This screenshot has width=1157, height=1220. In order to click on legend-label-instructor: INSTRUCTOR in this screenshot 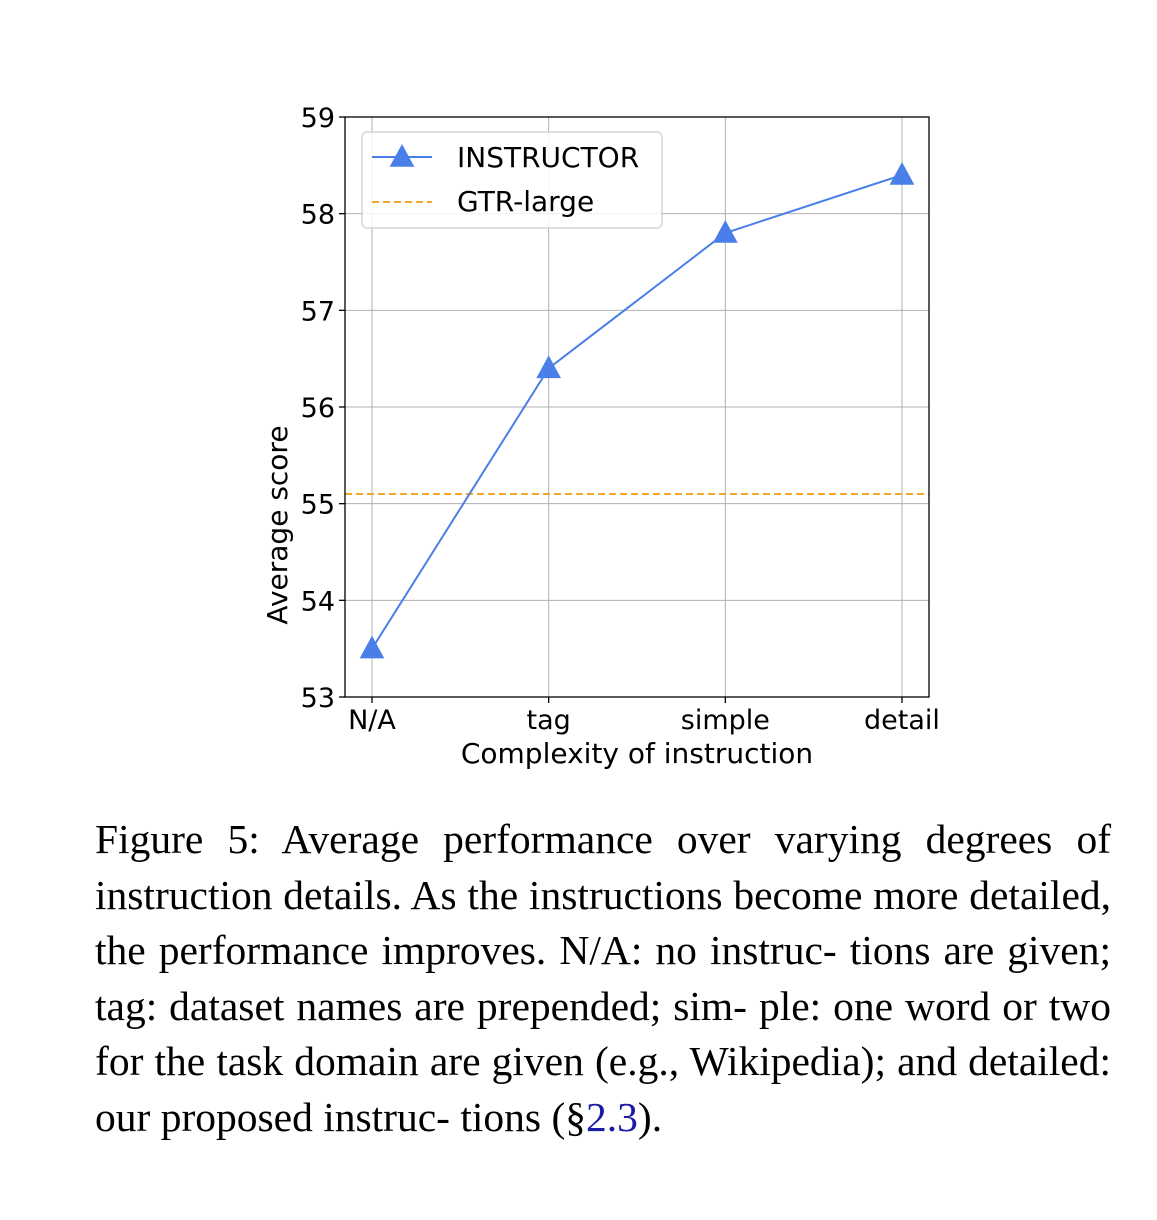, I will do `click(548, 157)`.